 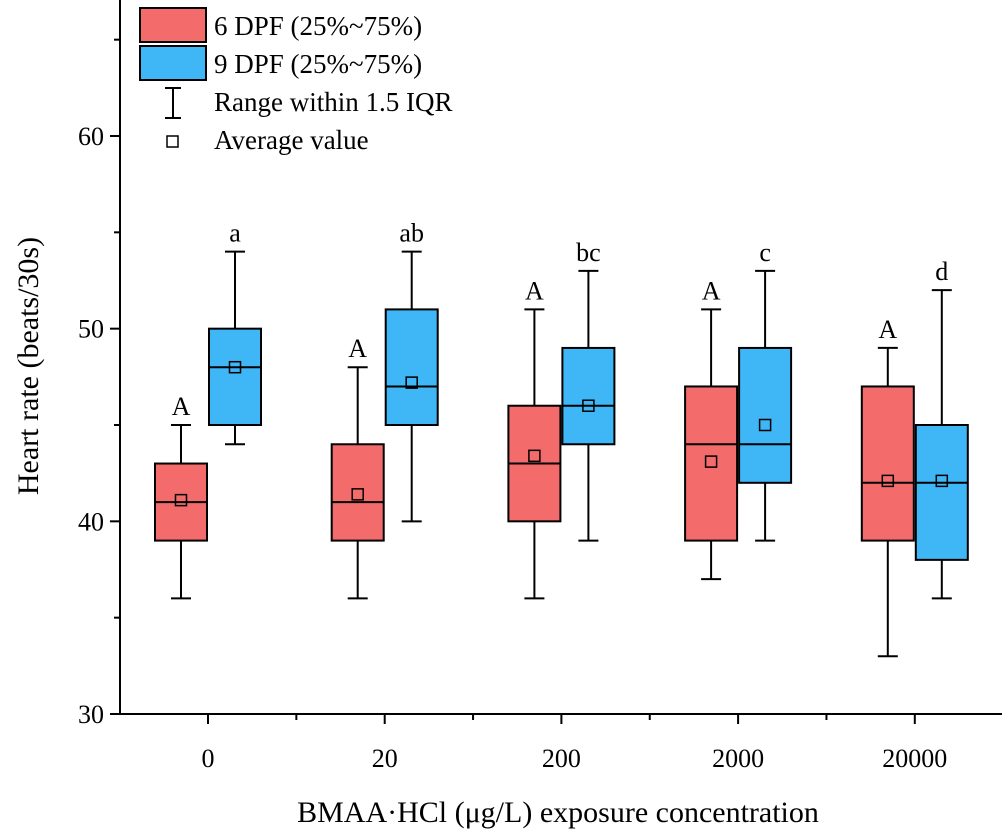 I want to click on significance-label: c, so click(x=765, y=252).